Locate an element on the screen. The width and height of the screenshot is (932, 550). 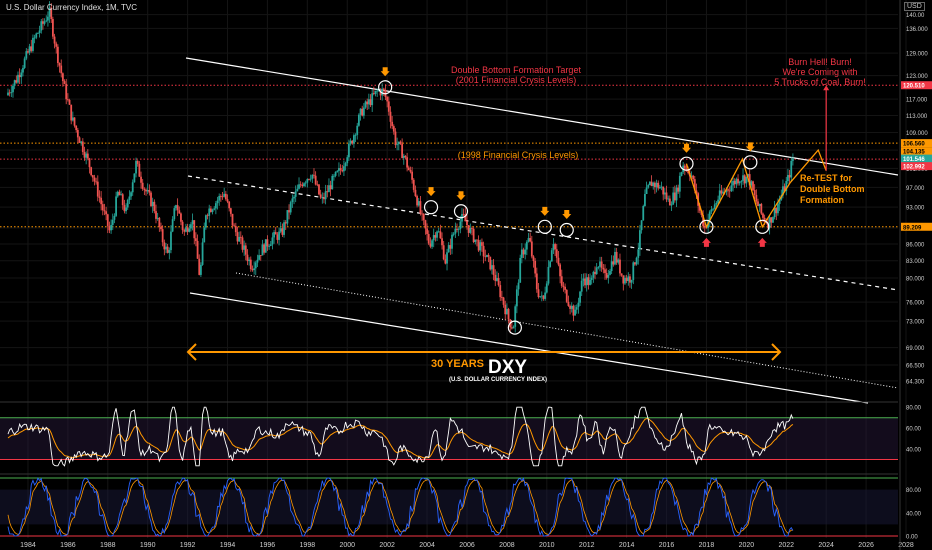
target-text-line1: Double Bottom Formation Target is located at coordinates (516, 70).